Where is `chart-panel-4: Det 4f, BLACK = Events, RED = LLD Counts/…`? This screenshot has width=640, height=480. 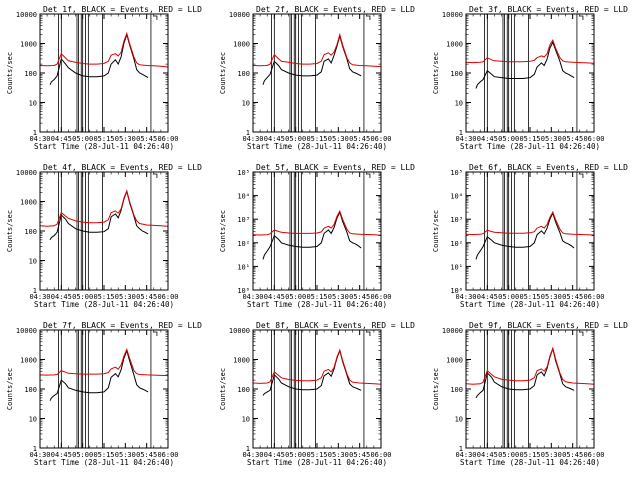 chart-panel-4: Det 4f, BLACK = Events, RED = LLD Counts/… is located at coordinates (104, 236).